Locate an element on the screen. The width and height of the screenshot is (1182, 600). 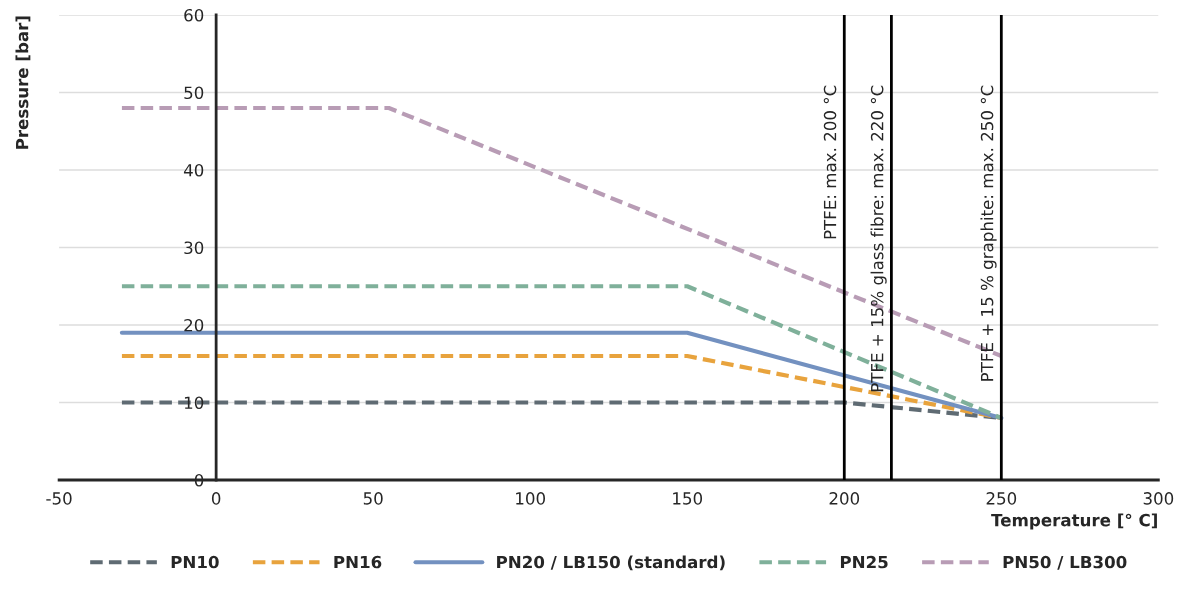
legend-label: PN10 is located at coordinates (195, 562).